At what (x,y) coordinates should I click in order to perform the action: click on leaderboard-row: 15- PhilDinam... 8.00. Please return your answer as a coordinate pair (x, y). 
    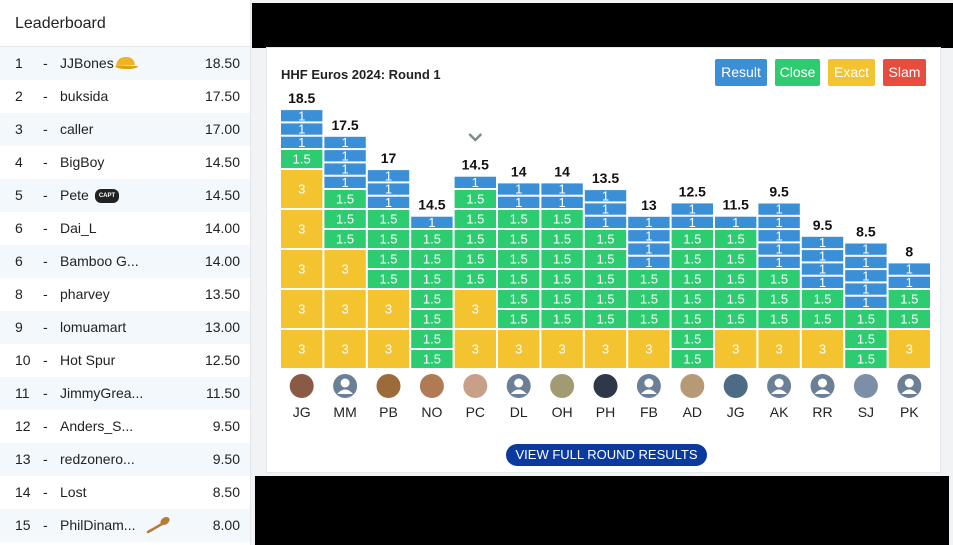
    Looking at the image, I should click on (125, 525).